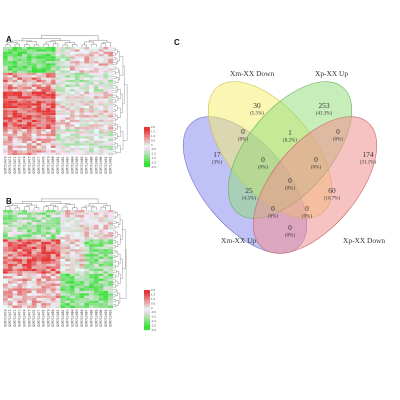 This screenshot has width=400, height=400. What do you see at coordinates (101, 164) in the screenshot?
I see `column-label: GSM713490` at bounding box center [101, 164].